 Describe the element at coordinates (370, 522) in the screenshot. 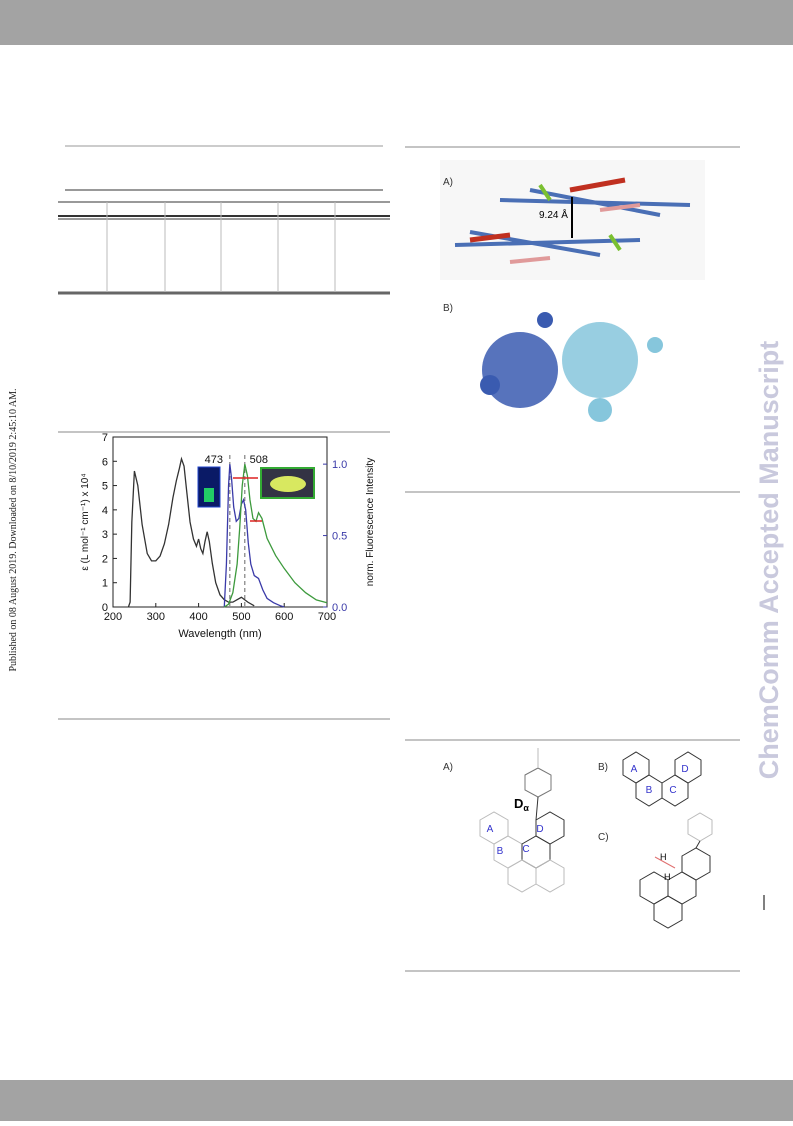

I see `y2-axis-label: norm. Fluorescence Intensity` at that location.